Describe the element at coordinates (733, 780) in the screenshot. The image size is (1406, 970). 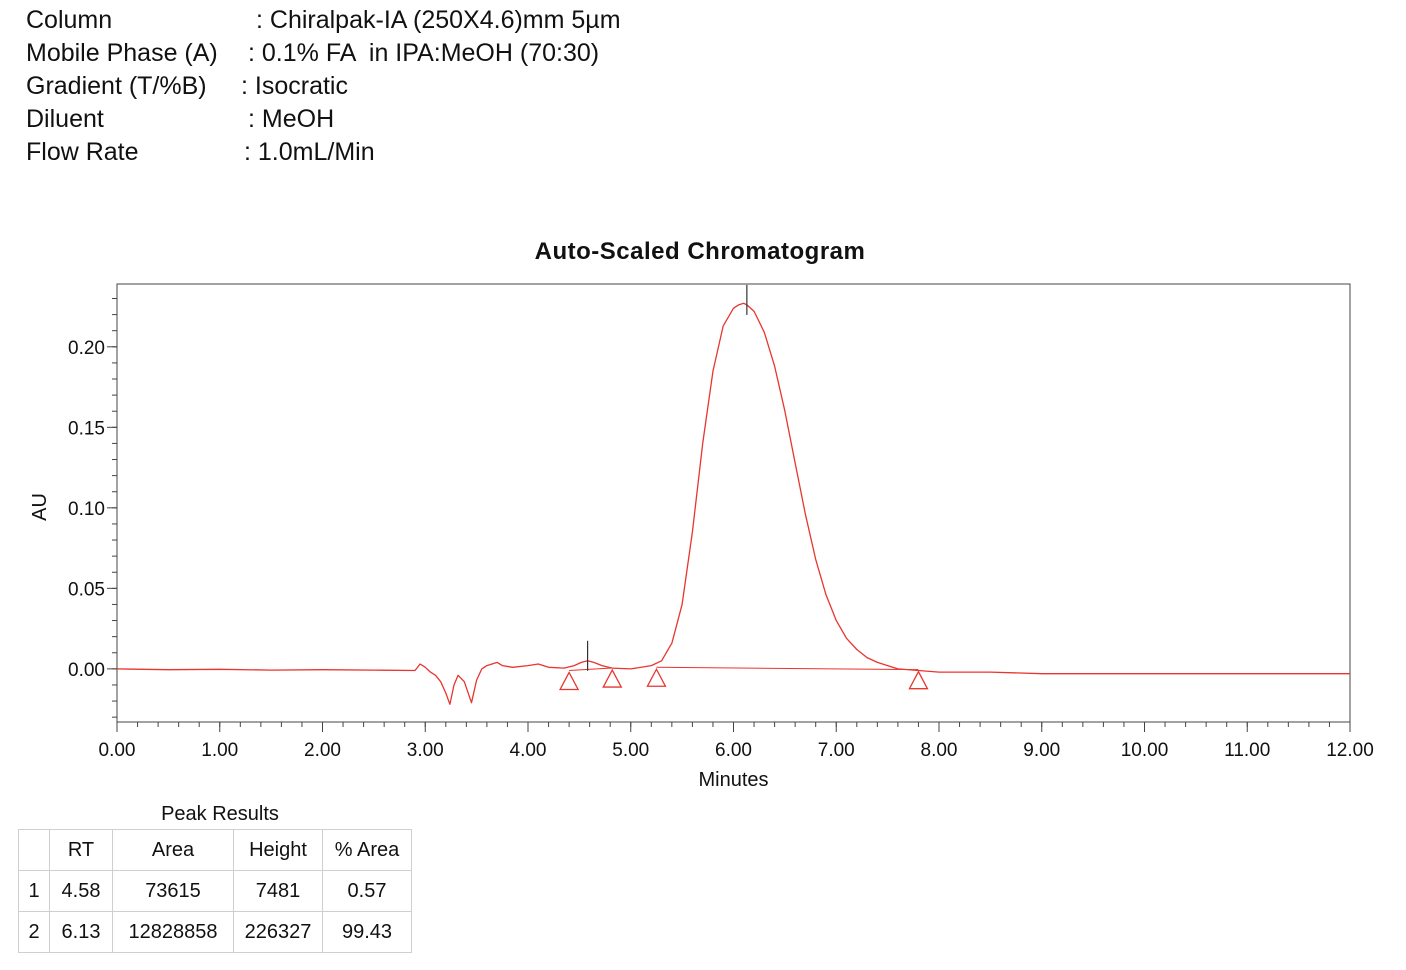
I see `x-axis-label: Minutes` at that location.